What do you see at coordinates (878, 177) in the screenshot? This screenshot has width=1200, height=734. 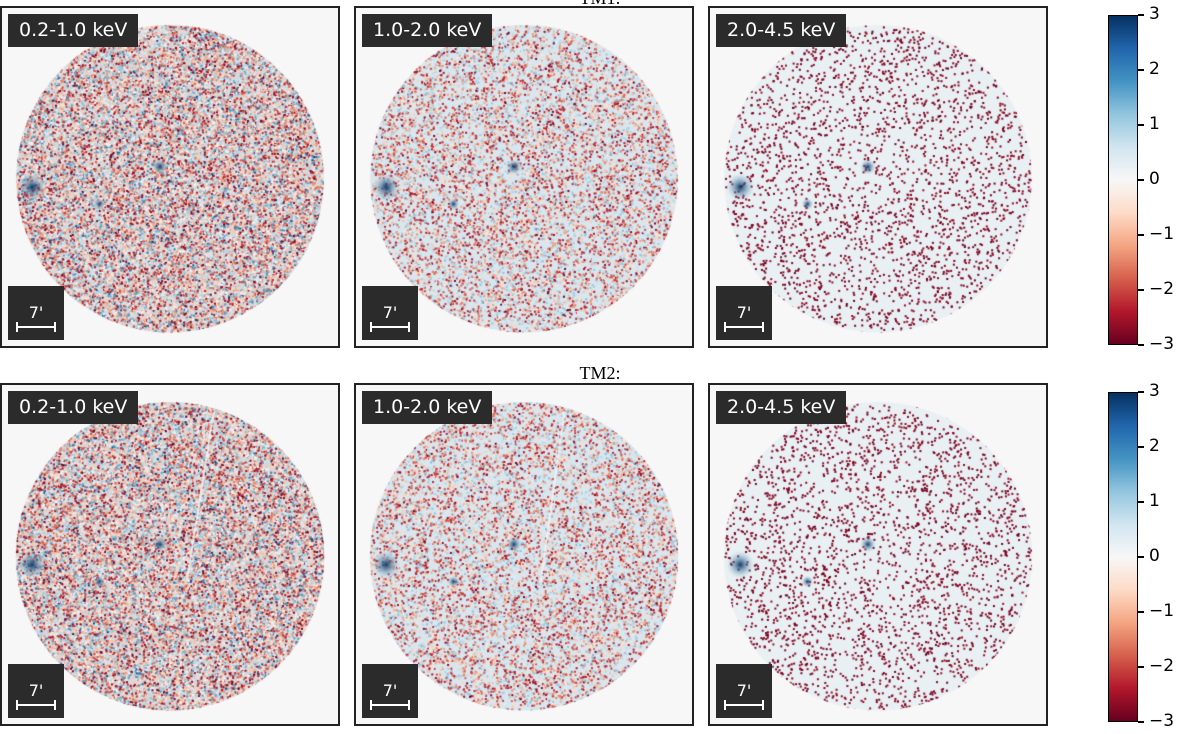 I see `panel-tm1-hard: 2.0-4.5 keV 7'` at bounding box center [878, 177].